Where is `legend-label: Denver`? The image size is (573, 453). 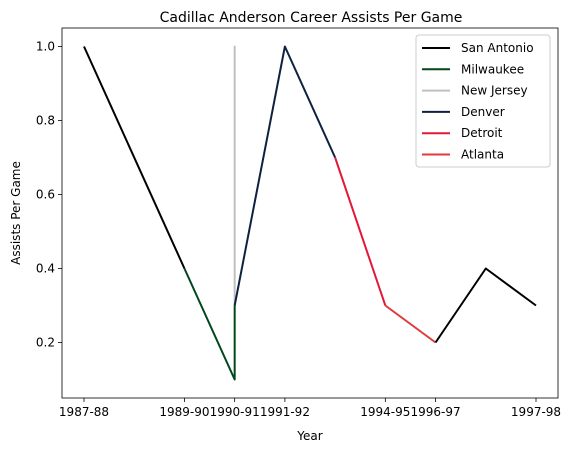 legend-label: Denver is located at coordinates (483, 112).